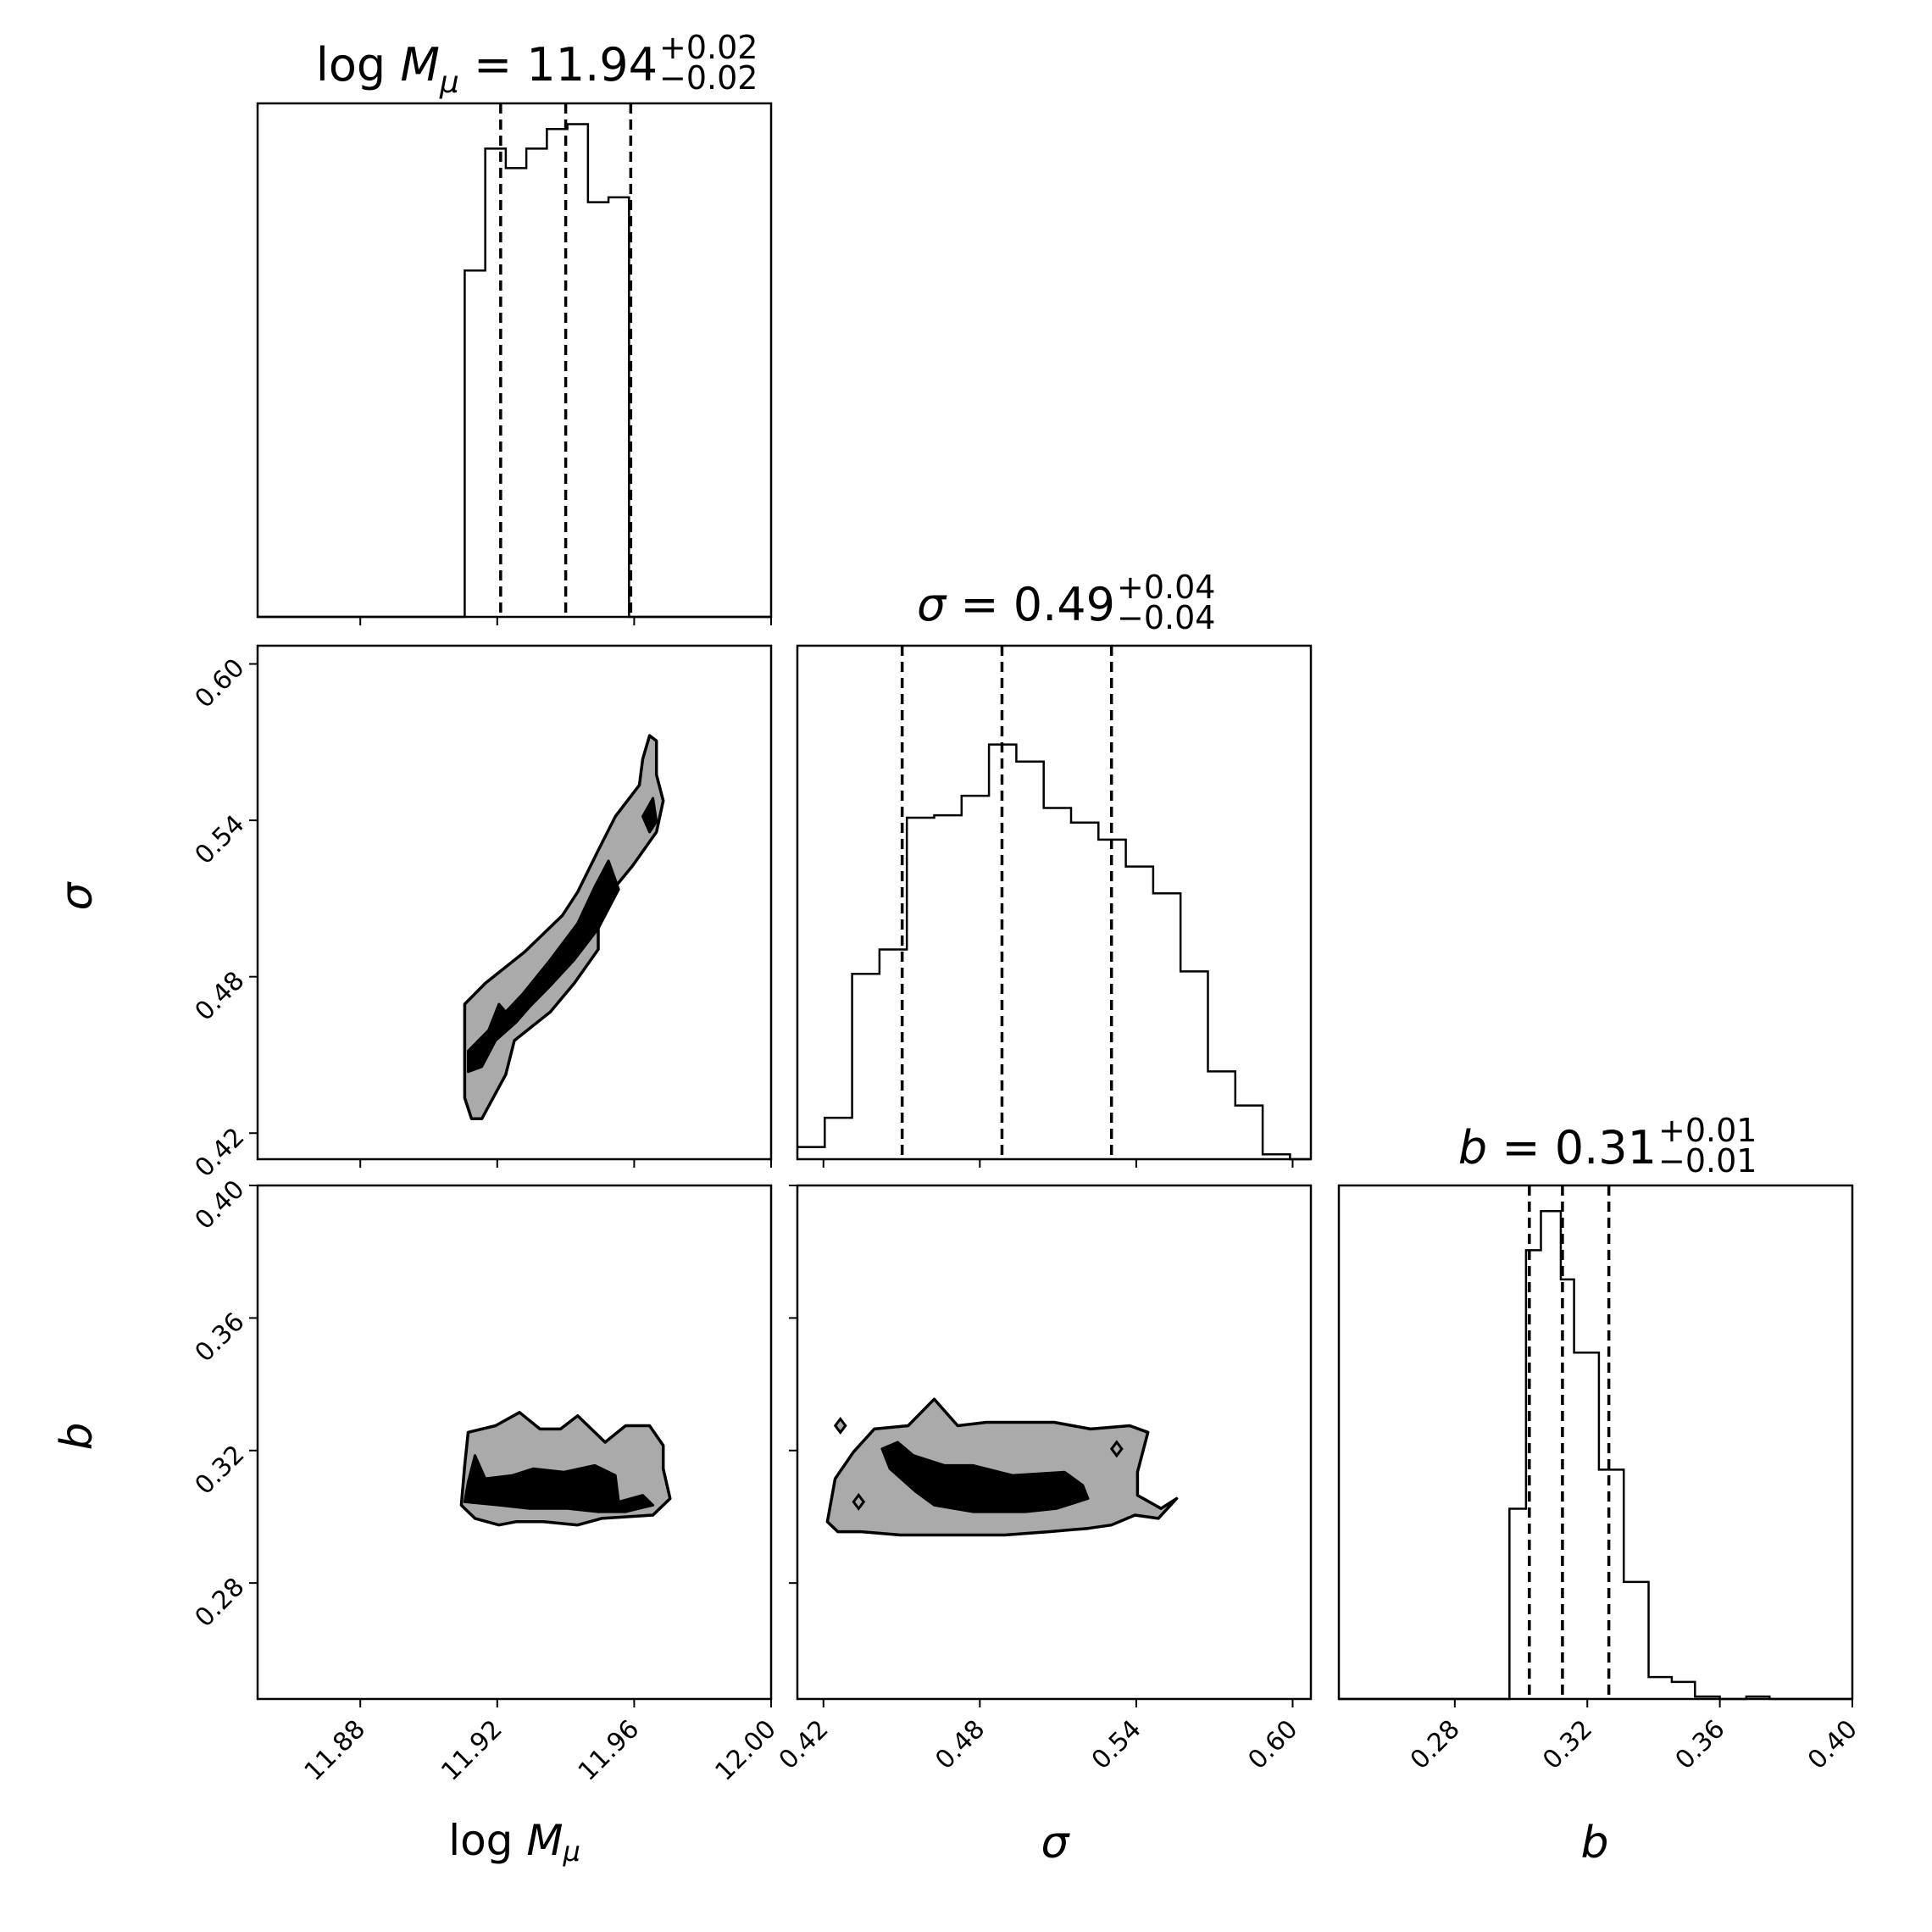  What do you see at coordinates (1594, 1843) in the screenshot?
I see `xlabel-b: b` at bounding box center [1594, 1843].